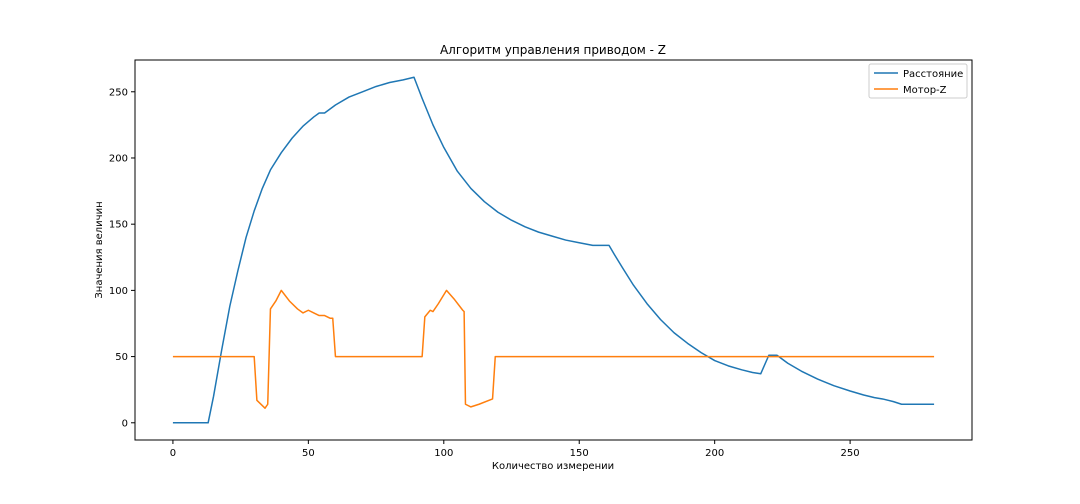 The height and width of the screenshot is (504, 1080). What do you see at coordinates (553, 50) in the screenshot?
I see `chart-title: Алгоритм управления приводом - Z` at bounding box center [553, 50].